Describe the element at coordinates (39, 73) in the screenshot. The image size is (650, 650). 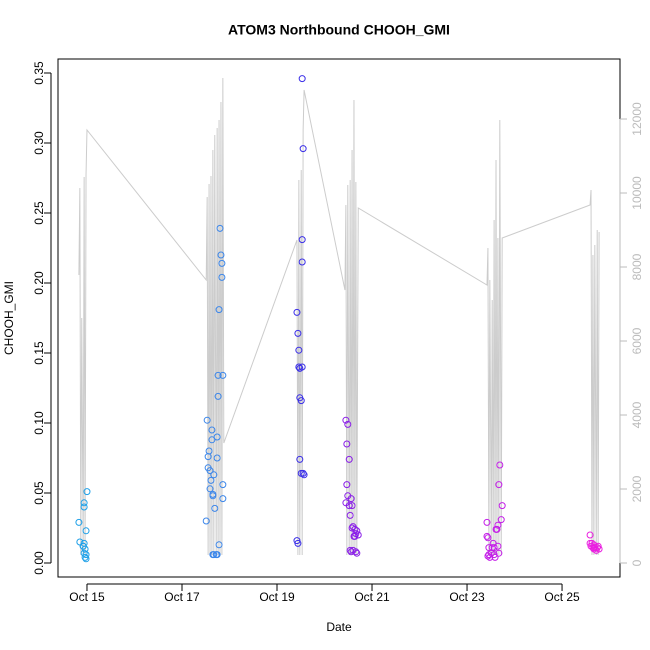
I see `y-tick-label: 0.35` at that location.